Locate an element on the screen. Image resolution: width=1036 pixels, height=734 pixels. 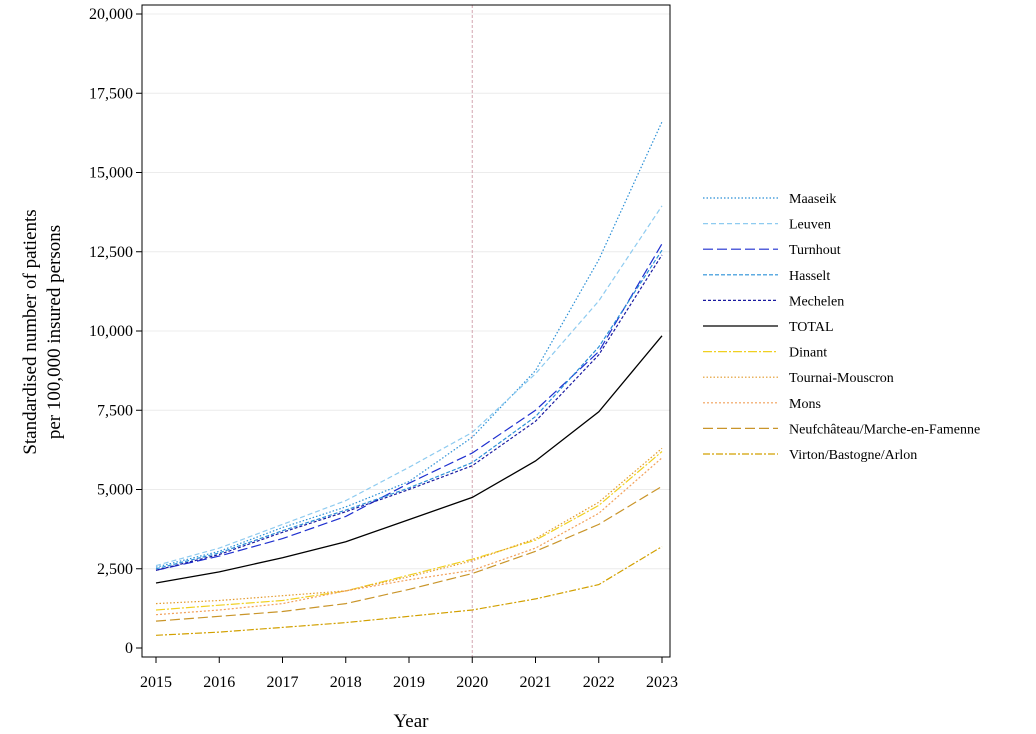
legend-label-total: TOTAL is located at coordinates (811, 327).